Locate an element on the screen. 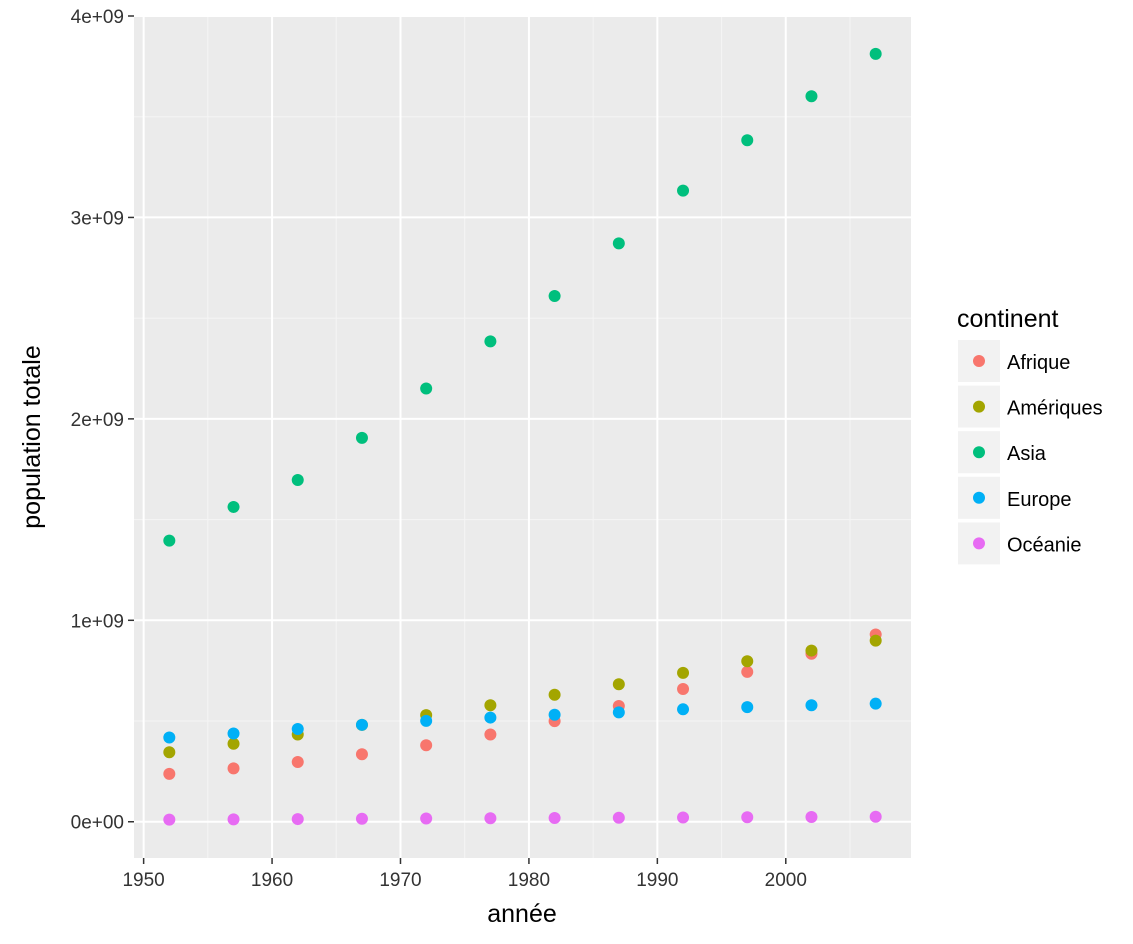 The height and width of the screenshot is (944, 1133). y-tick-label: 0e+00 is located at coordinates (97, 823).